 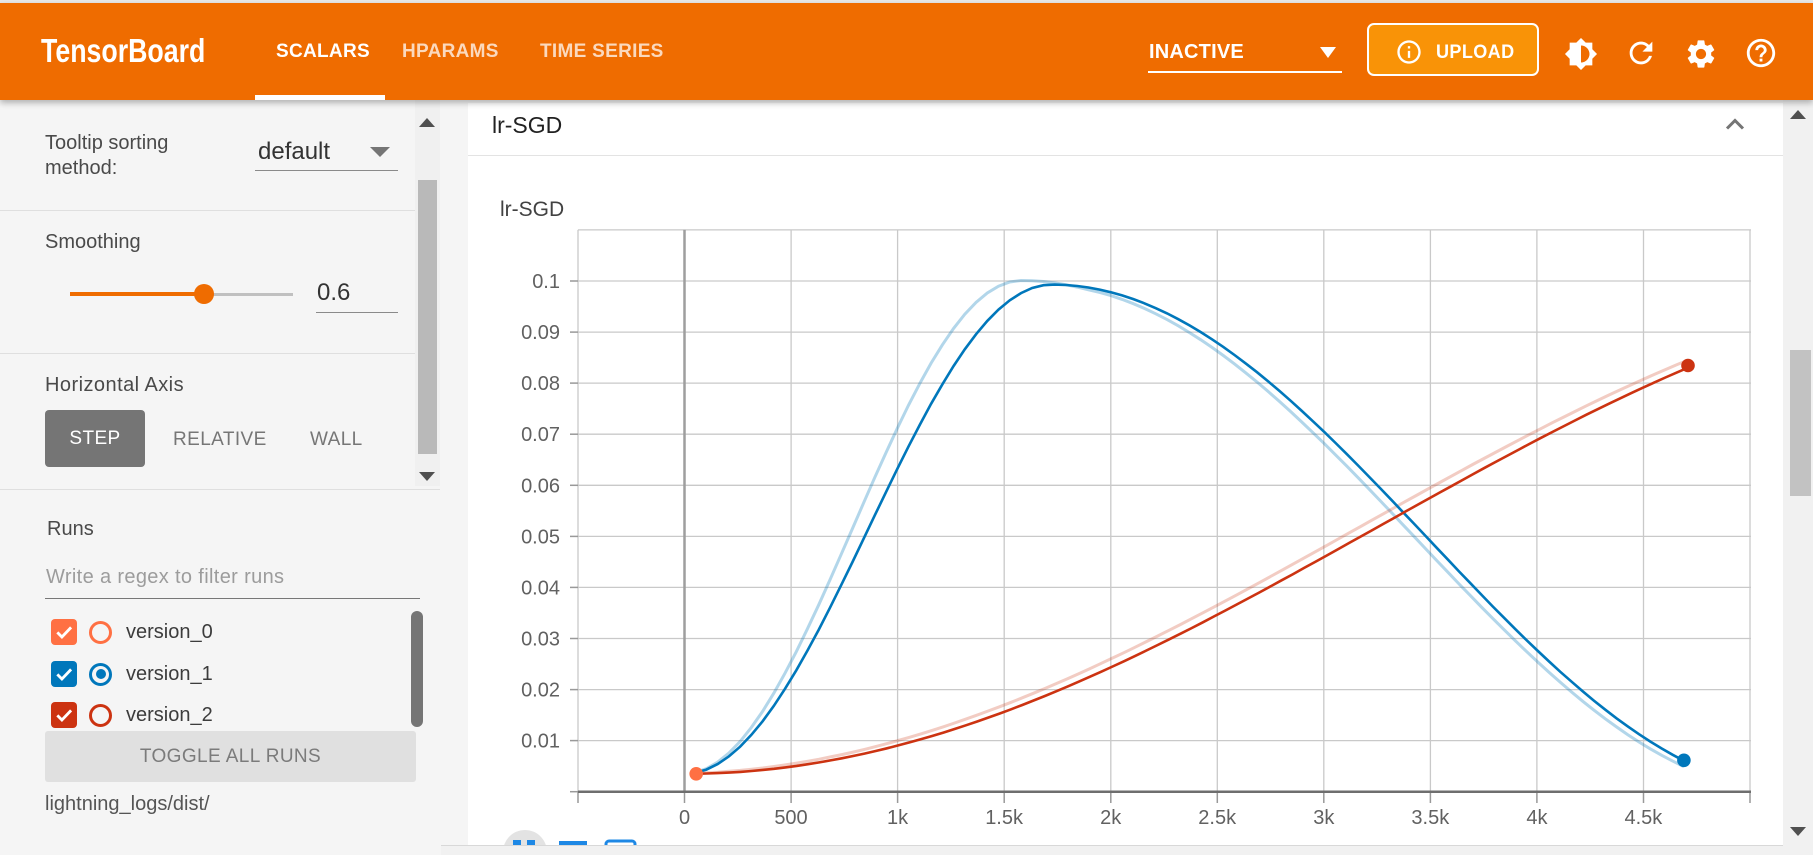 What do you see at coordinates (540, 742) in the screenshot?
I see `svg-text: 0.01` at bounding box center [540, 742].